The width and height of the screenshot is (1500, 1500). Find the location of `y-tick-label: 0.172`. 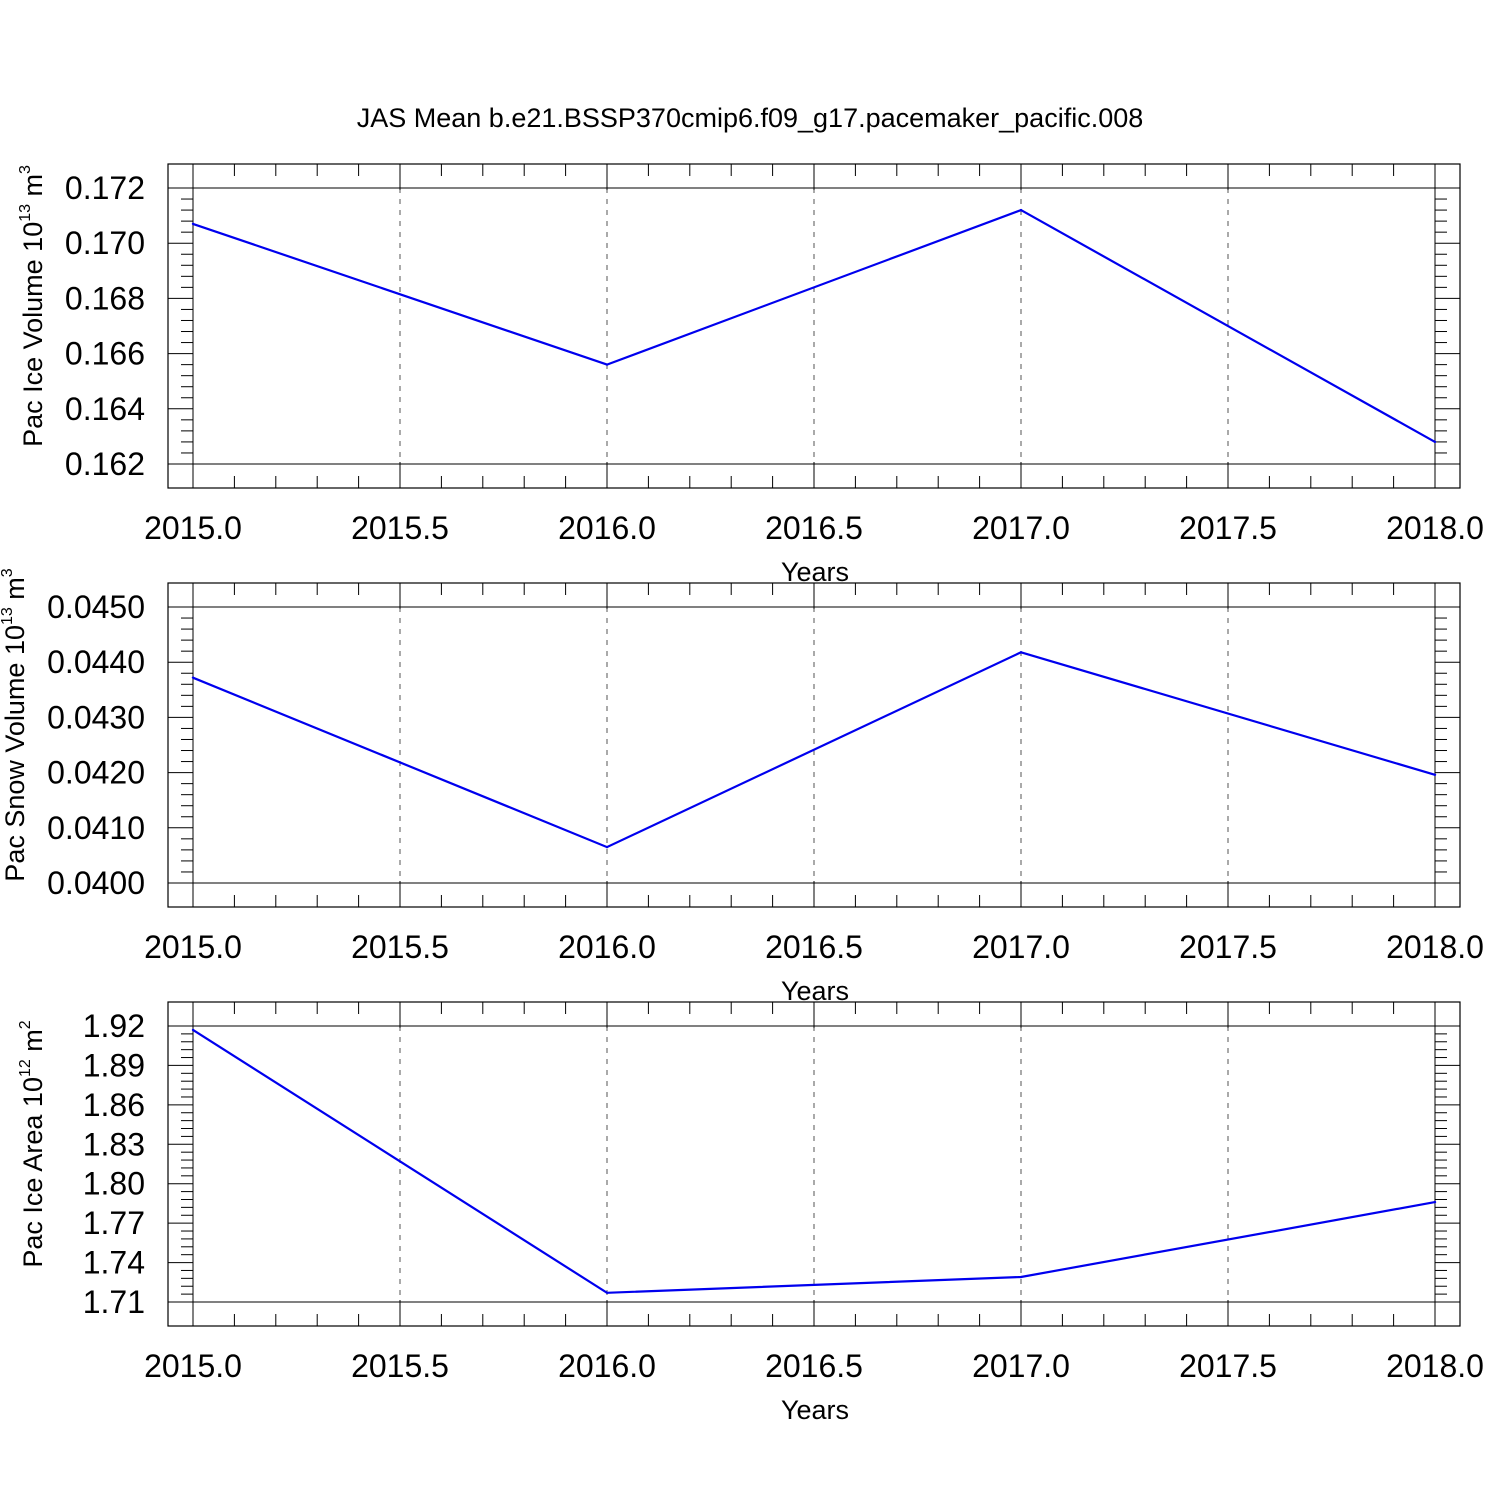

y-tick-label: 0.172 is located at coordinates (105, 188).